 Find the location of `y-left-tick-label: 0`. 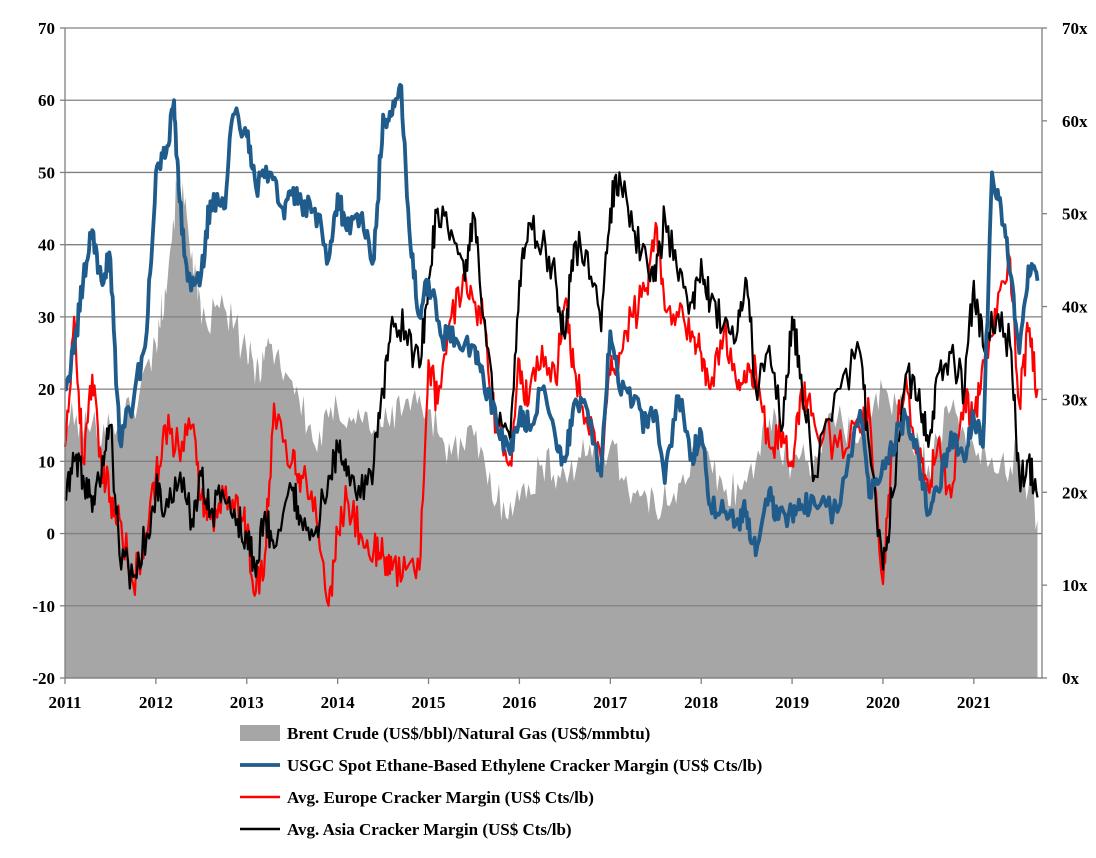

y-left-tick-label: 0 is located at coordinates (51, 534).